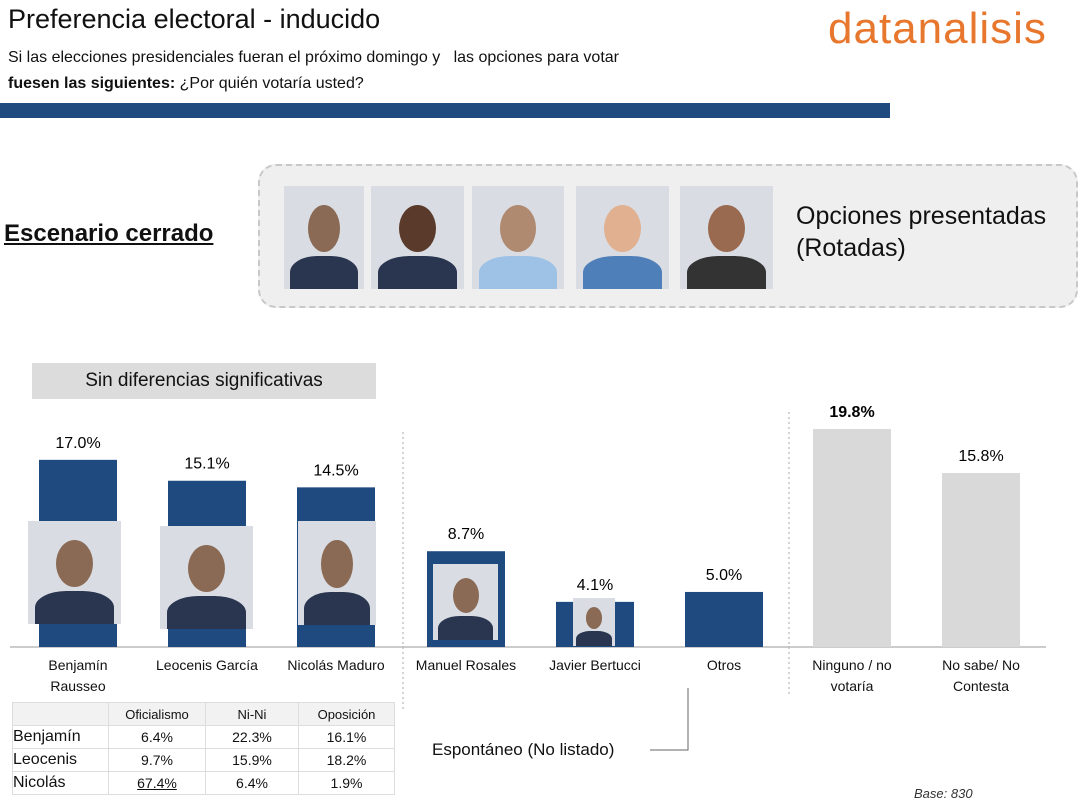 The width and height of the screenshot is (1080, 806). I want to click on subtitle-question: ¿Por quién votaría usted?, so click(271, 83).